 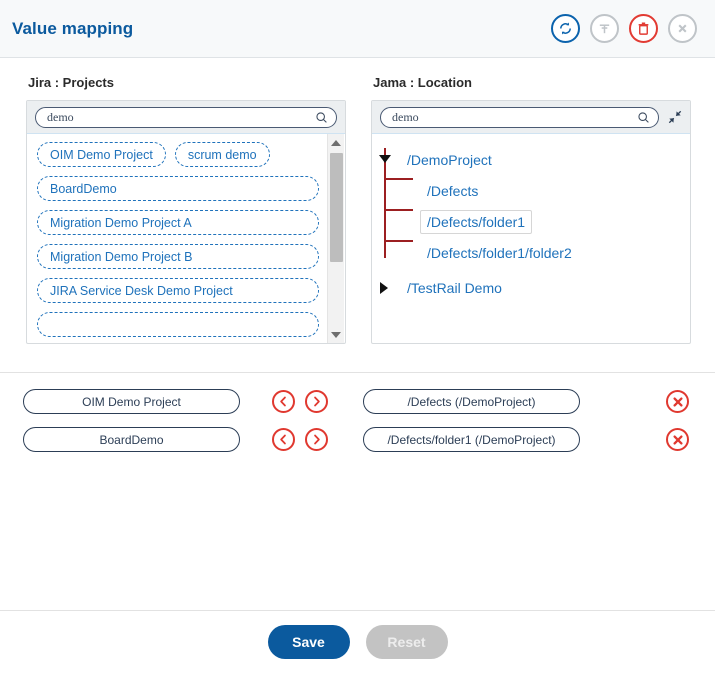 I want to click on close-button, so click(x=682, y=28).